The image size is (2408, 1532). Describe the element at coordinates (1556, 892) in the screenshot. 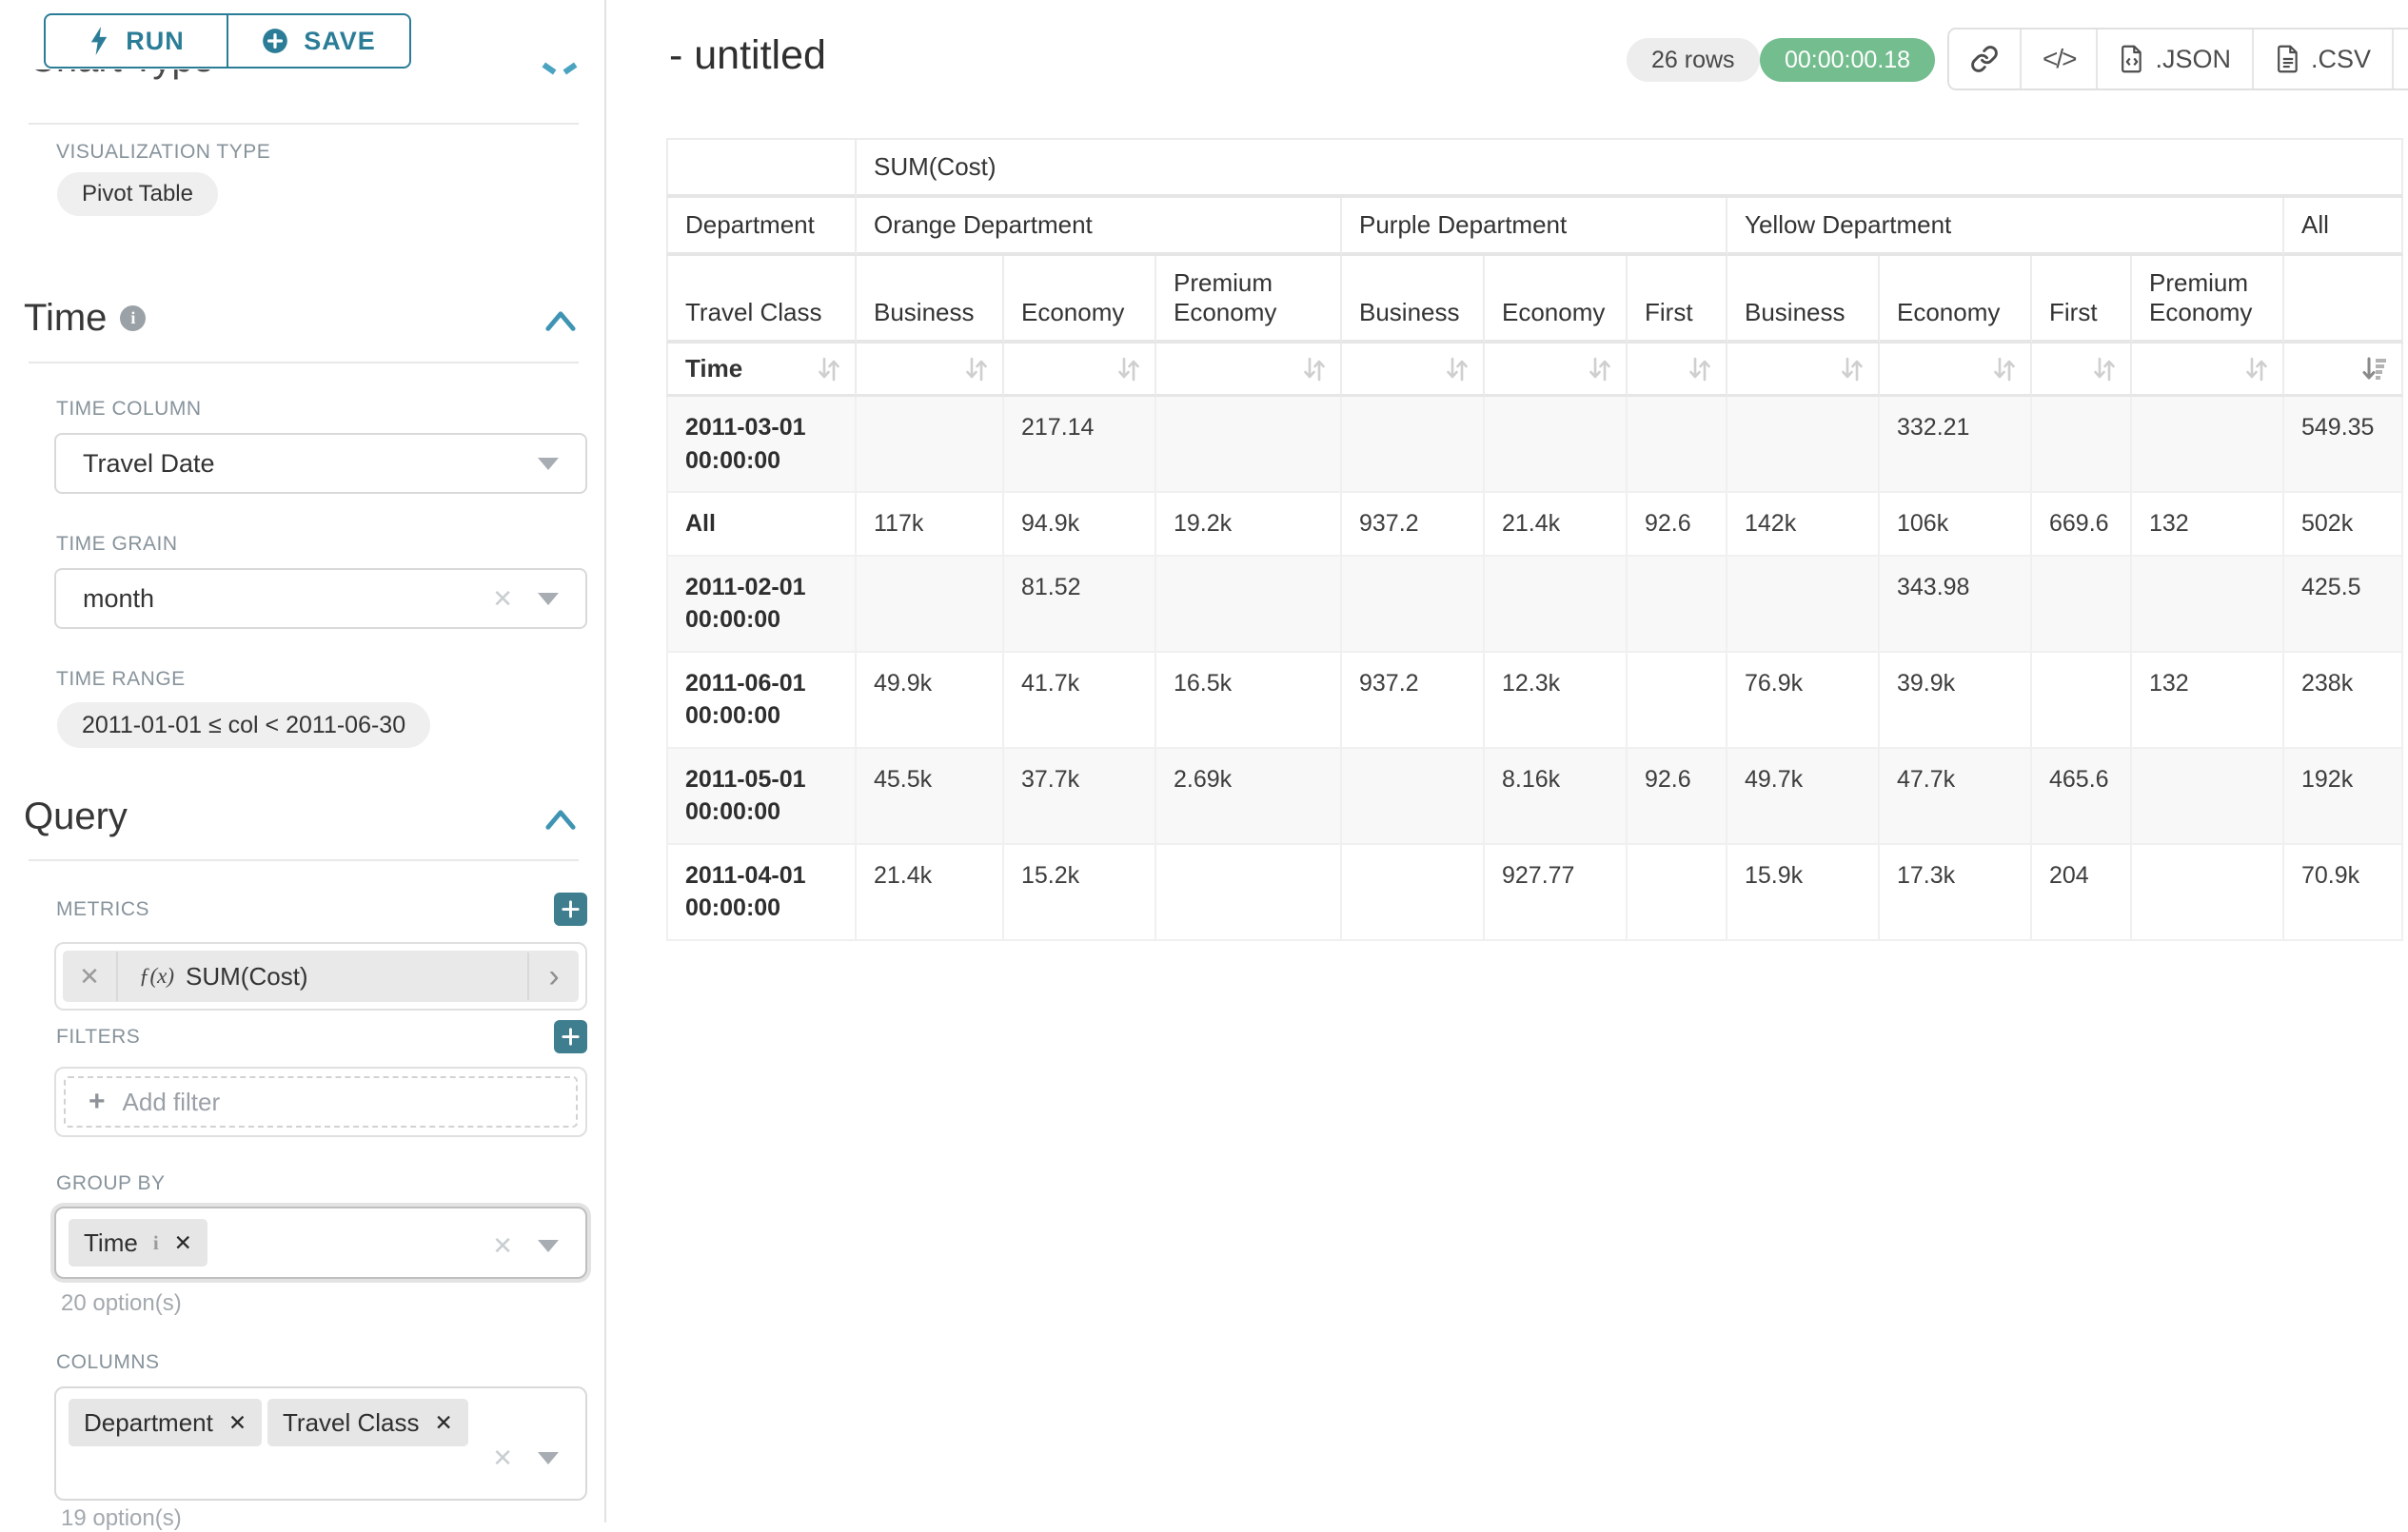

I see `pivot-cell: 927.77` at that location.